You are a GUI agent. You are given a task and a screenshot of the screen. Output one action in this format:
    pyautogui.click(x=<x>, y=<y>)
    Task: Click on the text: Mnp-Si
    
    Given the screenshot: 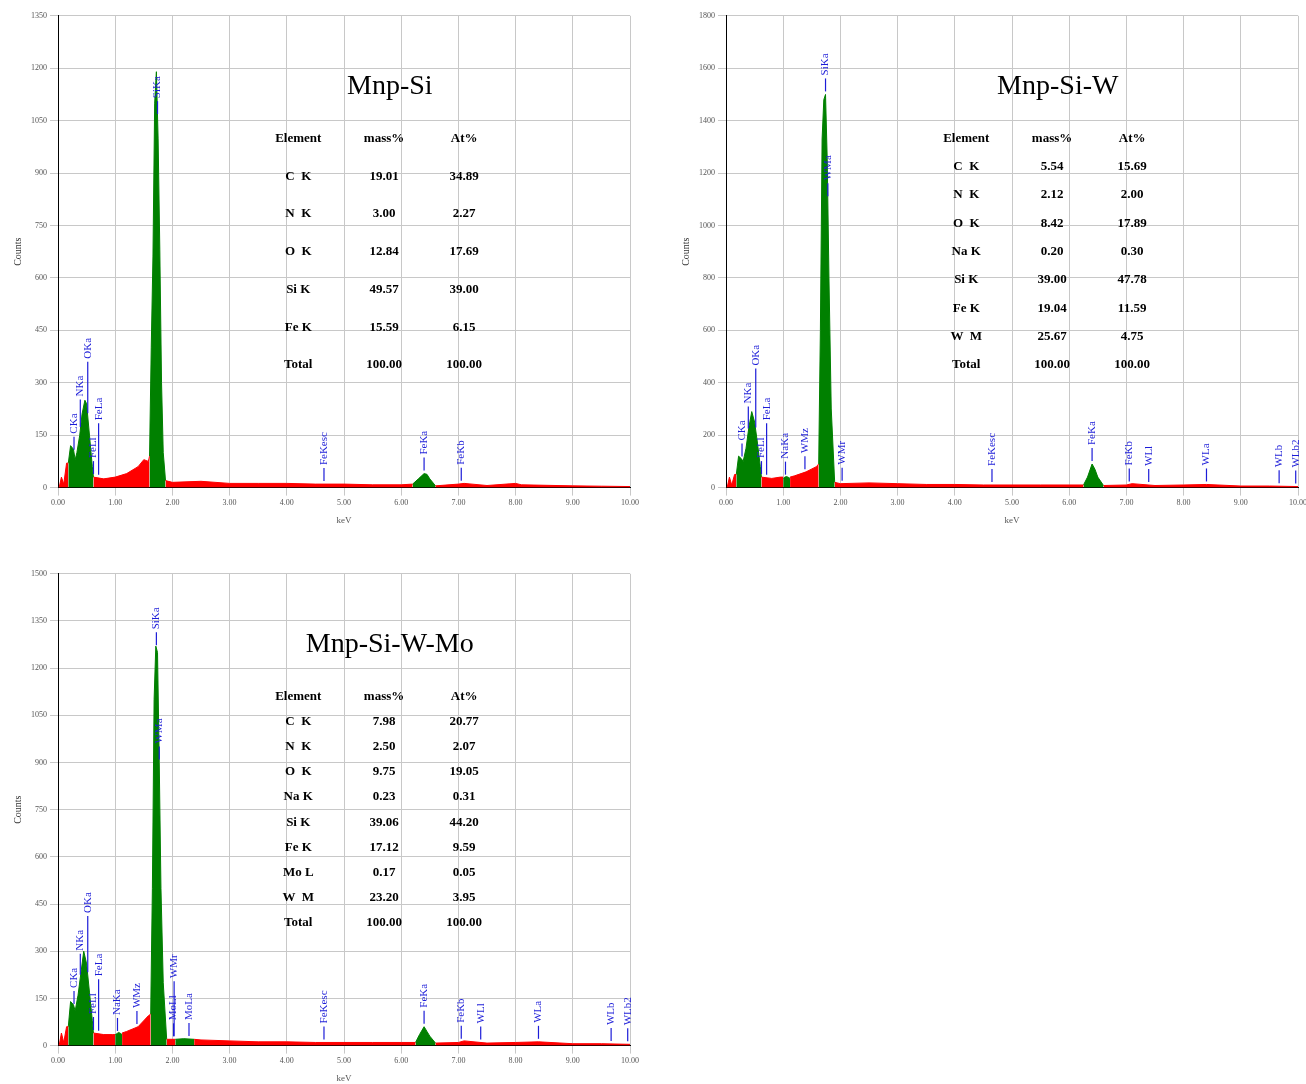 What is the action you would take?
    pyautogui.click(x=389, y=84)
    